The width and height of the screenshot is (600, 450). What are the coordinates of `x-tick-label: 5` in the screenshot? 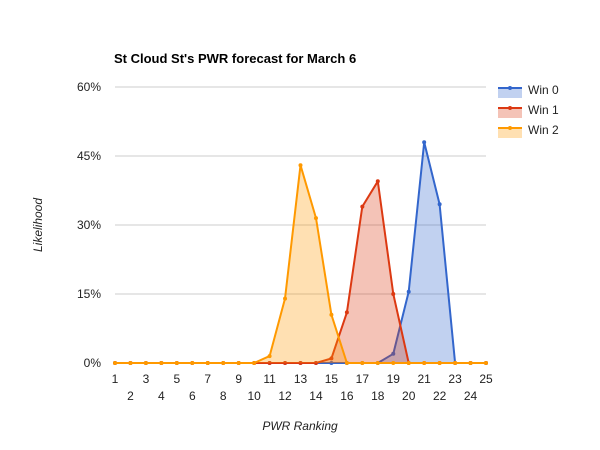 It's located at (176, 379).